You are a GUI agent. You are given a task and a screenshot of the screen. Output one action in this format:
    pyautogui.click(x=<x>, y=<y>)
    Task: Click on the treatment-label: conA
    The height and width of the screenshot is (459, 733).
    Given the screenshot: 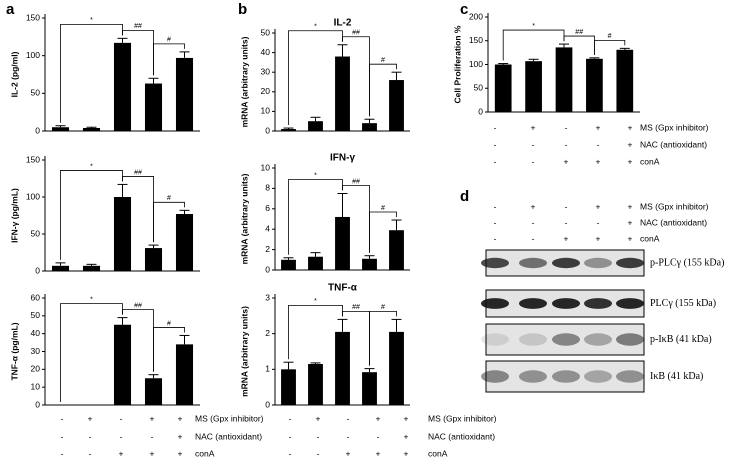 What is the action you would take?
    pyautogui.click(x=650, y=238)
    